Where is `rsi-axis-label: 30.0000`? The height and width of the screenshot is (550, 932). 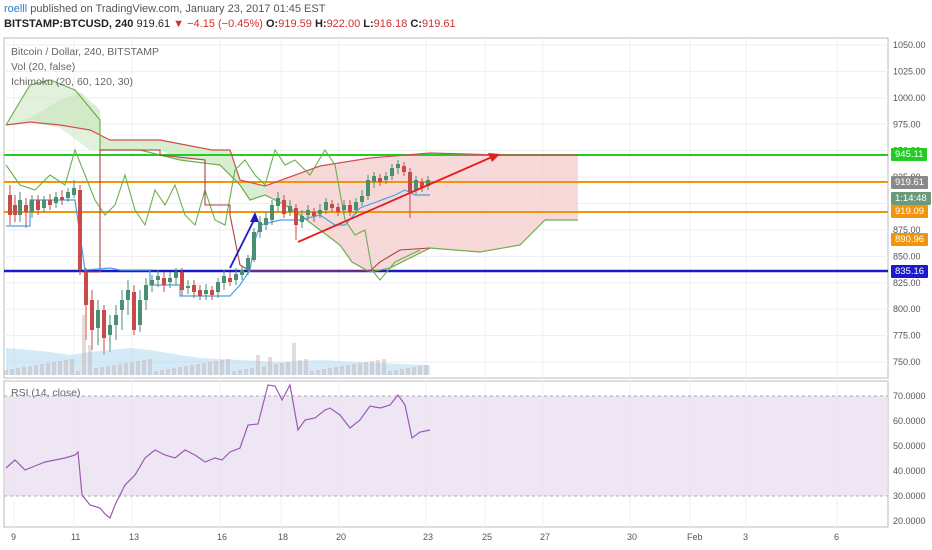
rsi-axis-label: 30.0000 is located at coordinates (909, 496).